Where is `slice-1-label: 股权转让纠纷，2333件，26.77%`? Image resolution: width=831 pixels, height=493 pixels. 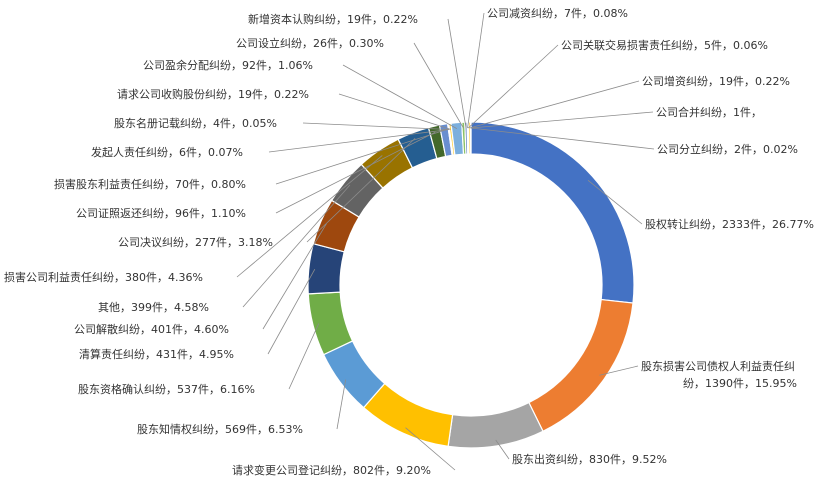
slice-1-label: 股权转让纠纷，2333件，26.77% is located at coordinates (729, 224).